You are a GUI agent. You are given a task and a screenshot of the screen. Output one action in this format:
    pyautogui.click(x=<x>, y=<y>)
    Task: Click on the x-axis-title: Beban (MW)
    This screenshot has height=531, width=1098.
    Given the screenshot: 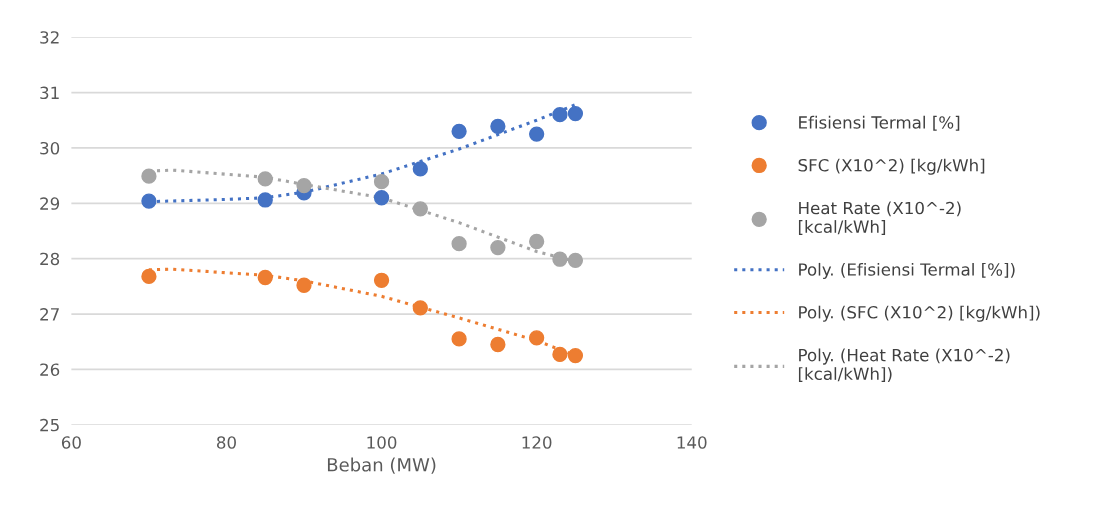 What is the action you would take?
    pyautogui.click(x=381, y=465)
    